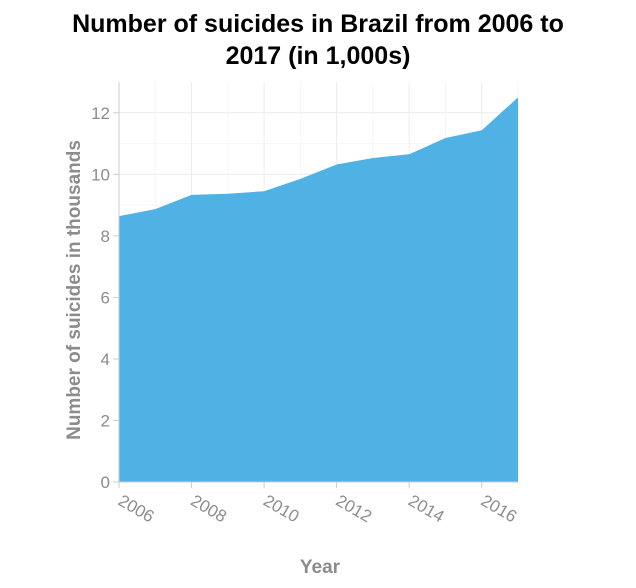 This screenshot has height=588, width=636. Describe the element at coordinates (209, 508) in the screenshot. I see `x-tick-label-2008: 2008` at that location.